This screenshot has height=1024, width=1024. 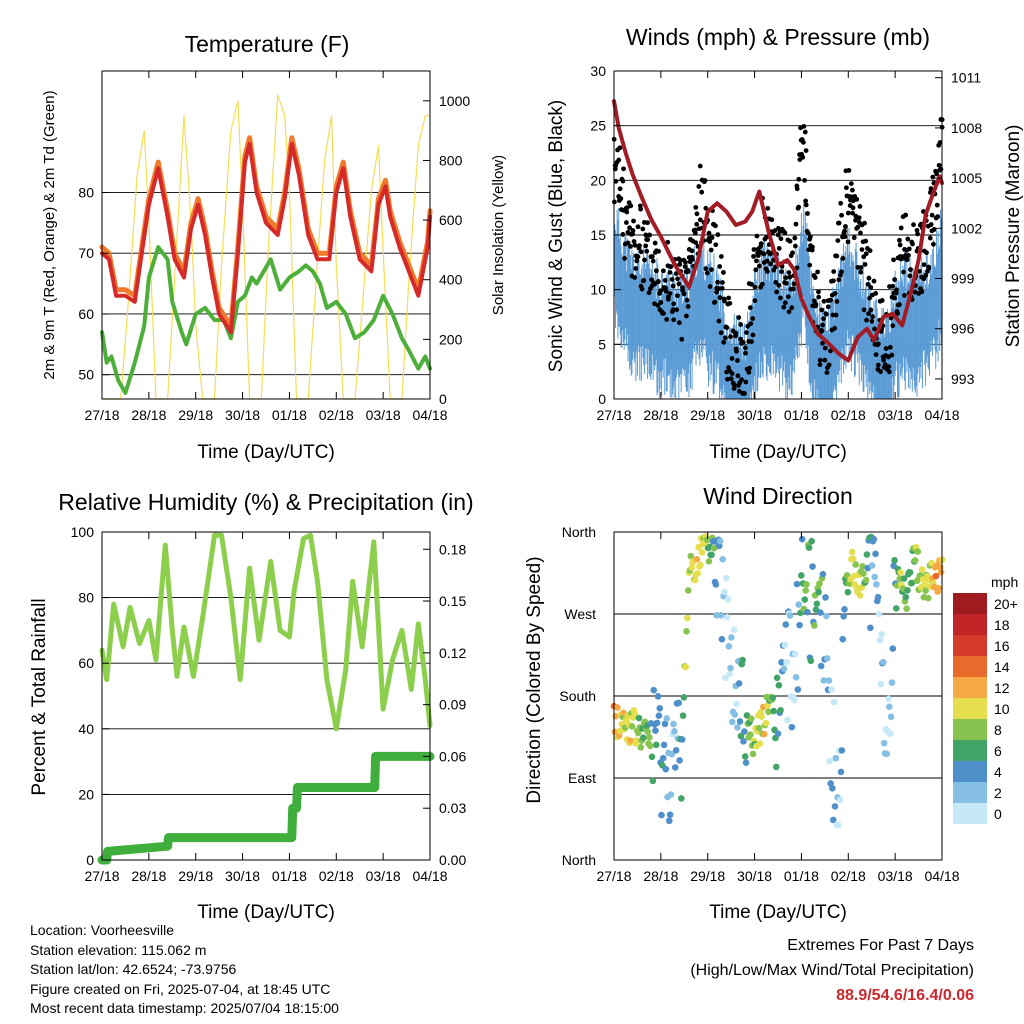 What do you see at coordinates (451, 280) in the screenshot?
I see `y-tick-label: 400` at bounding box center [451, 280].